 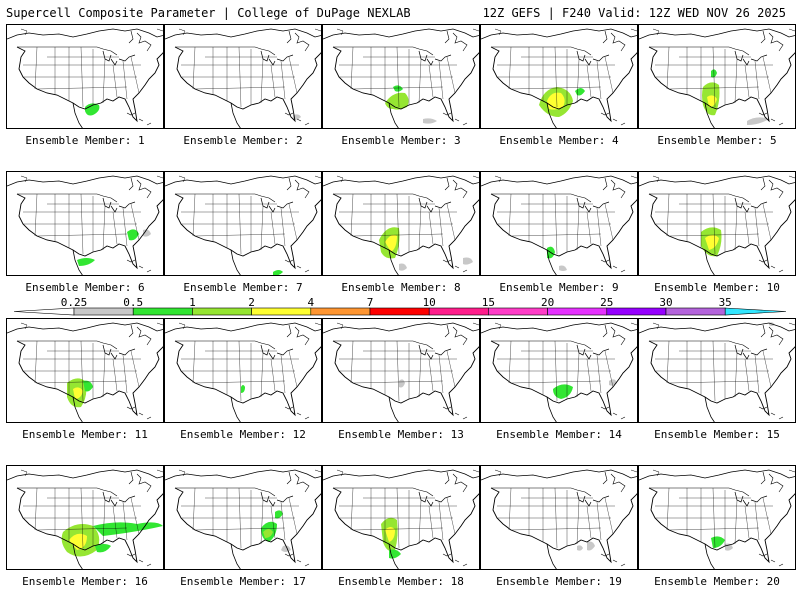 What do you see at coordinates (85, 140) in the screenshot?
I see `member-caption: Ensemble Member: 1` at bounding box center [85, 140].